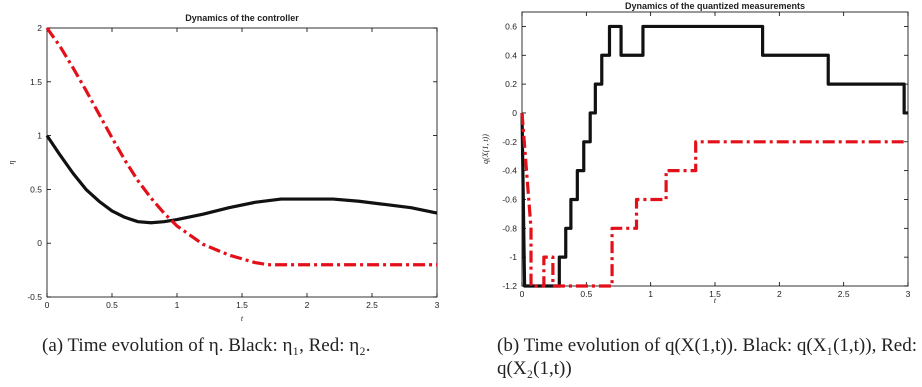  Describe the element at coordinates (509, 199) in the screenshot. I see `y-tick-label: -0.6` at that location.